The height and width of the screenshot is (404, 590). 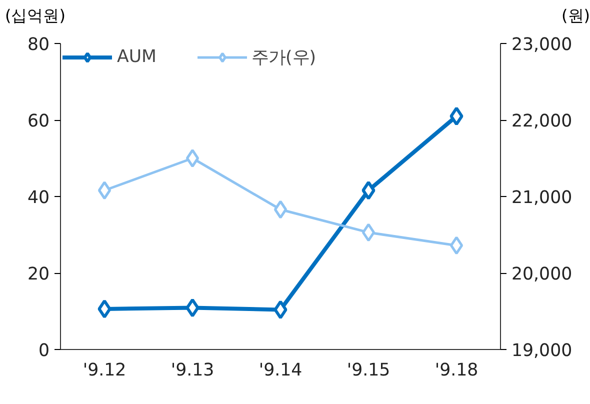 What do you see at coordinates (192, 370) in the screenshot?
I see `x-tick-label: '9.13` at bounding box center [192, 370].